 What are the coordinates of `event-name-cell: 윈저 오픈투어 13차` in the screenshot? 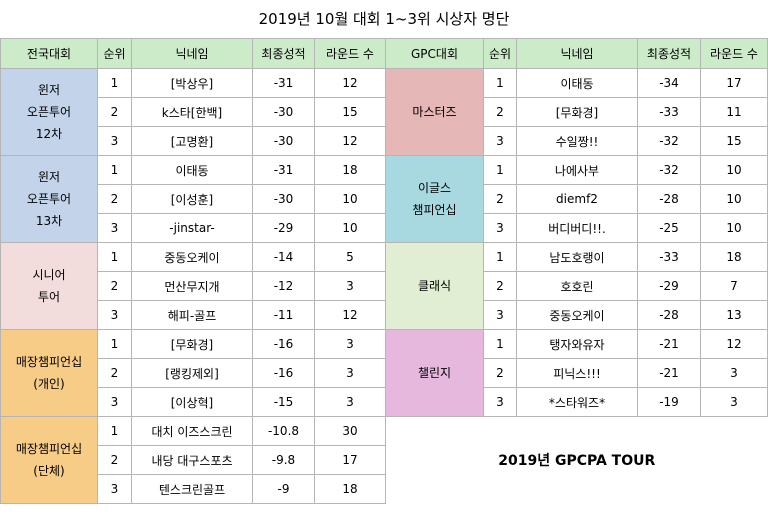 It's located at (49, 199).